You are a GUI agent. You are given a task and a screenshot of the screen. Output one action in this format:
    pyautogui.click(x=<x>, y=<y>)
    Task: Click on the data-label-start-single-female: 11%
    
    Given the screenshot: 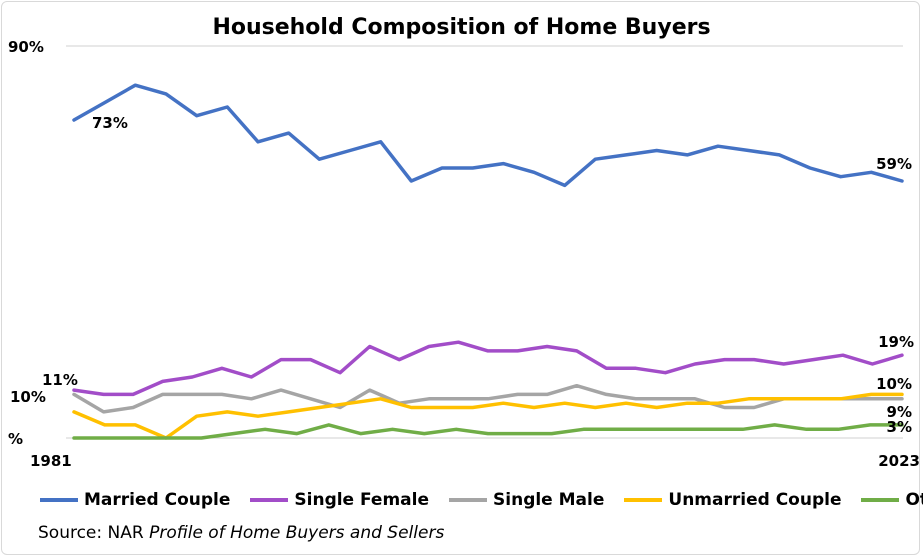 What is the action you would take?
    pyautogui.click(x=60, y=380)
    